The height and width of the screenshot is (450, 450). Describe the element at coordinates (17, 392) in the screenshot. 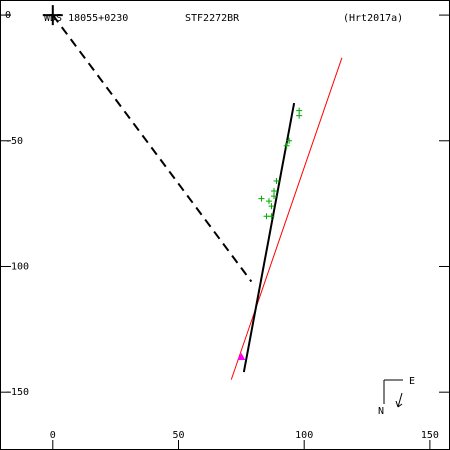

I see `y-tick-label: -150` at that location.